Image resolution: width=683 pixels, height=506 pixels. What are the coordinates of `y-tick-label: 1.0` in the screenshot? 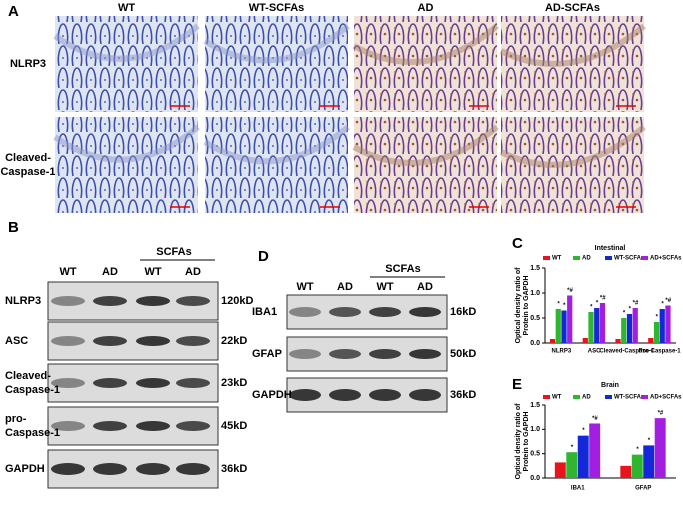 It's located at (535, 429).